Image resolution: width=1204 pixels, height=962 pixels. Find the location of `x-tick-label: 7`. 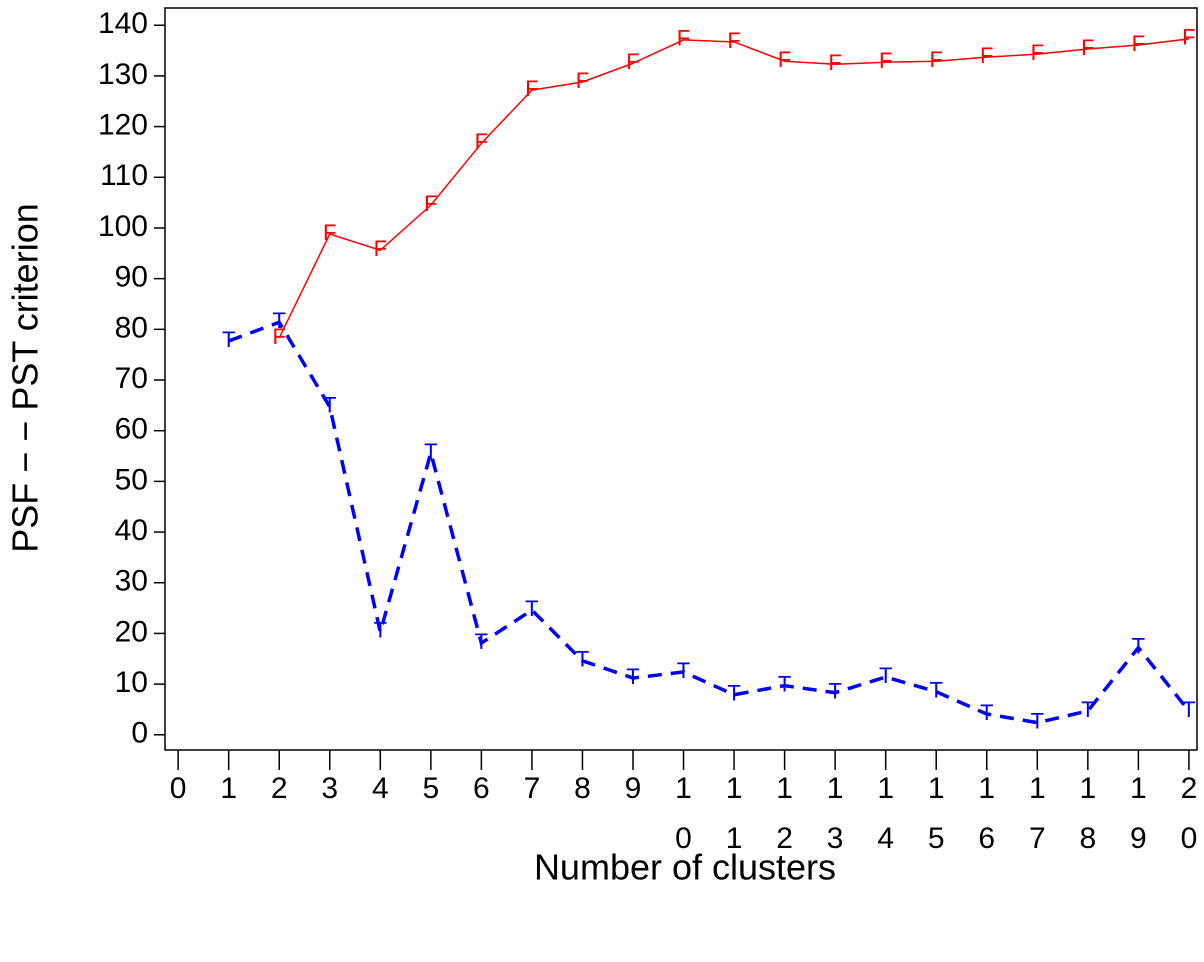

x-tick-label: 7 is located at coordinates (532, 788).